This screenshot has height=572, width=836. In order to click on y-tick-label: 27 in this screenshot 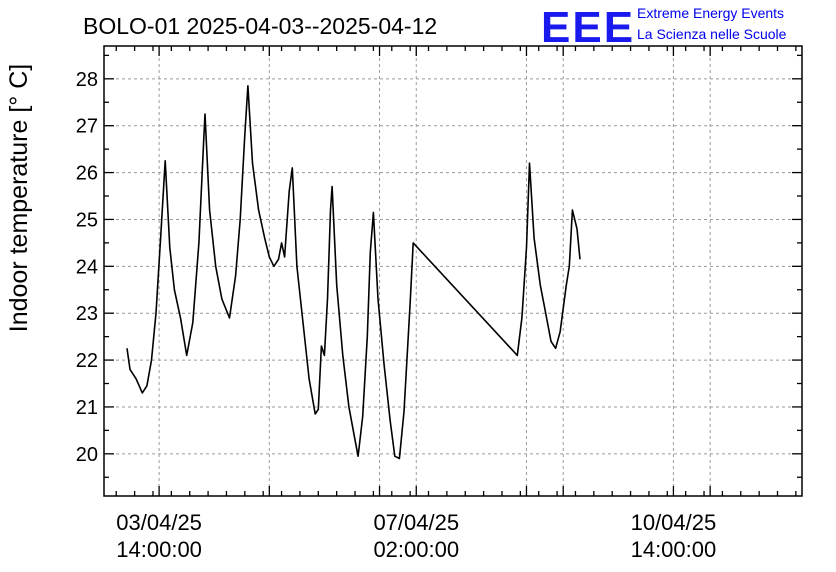, I will do `click(87, 127)`.